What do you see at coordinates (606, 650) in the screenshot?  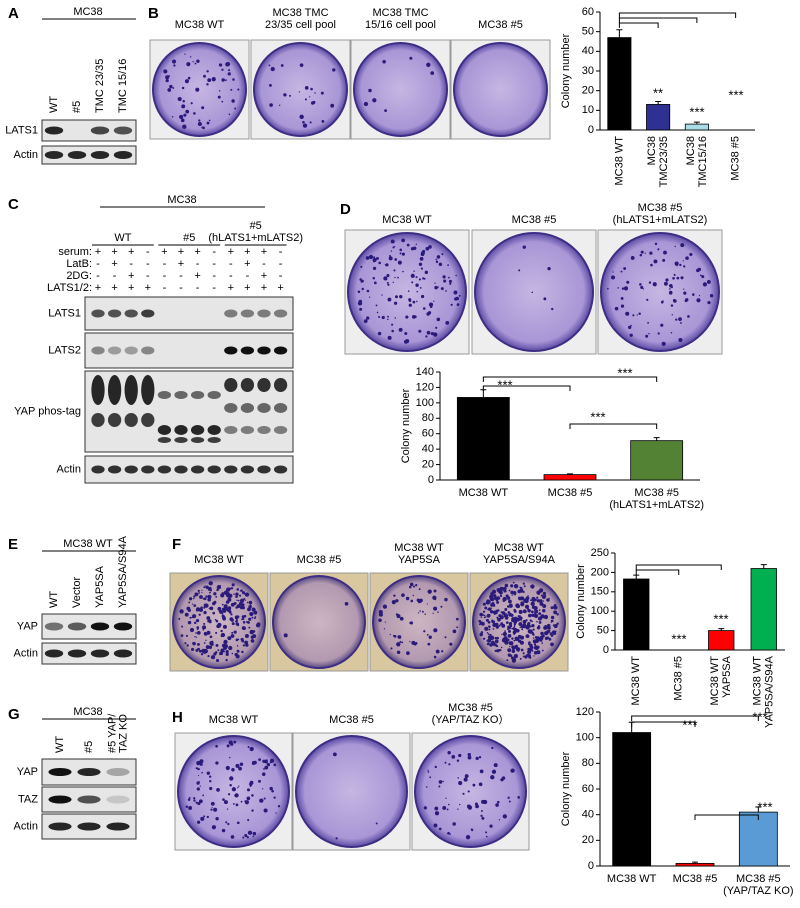 I see `y-tick-label: 0` at bounding box center [606, 650].